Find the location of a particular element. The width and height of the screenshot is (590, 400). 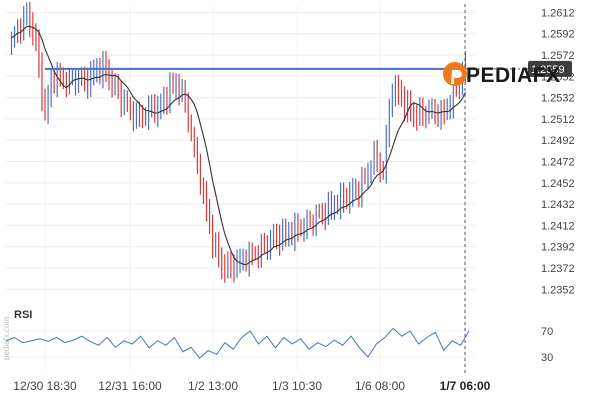

price-tag-value: 1.2559 is located at coordinates (548, 70).